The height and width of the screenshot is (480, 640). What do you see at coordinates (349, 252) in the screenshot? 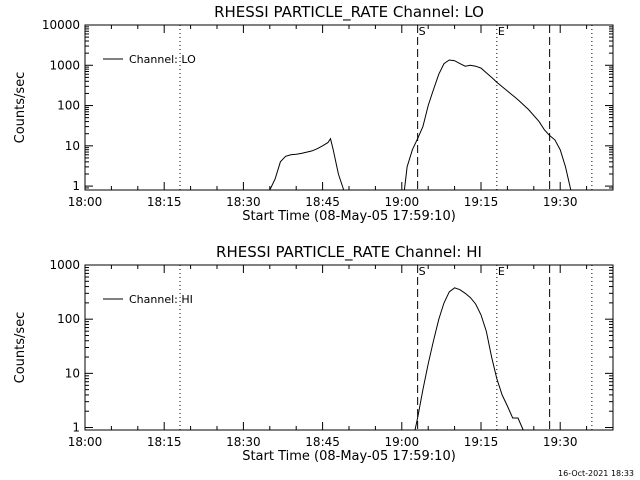
I see `chart-title: RHESSI PARTICLE_RATE Channel: HI` at bounding box center [349, 252].